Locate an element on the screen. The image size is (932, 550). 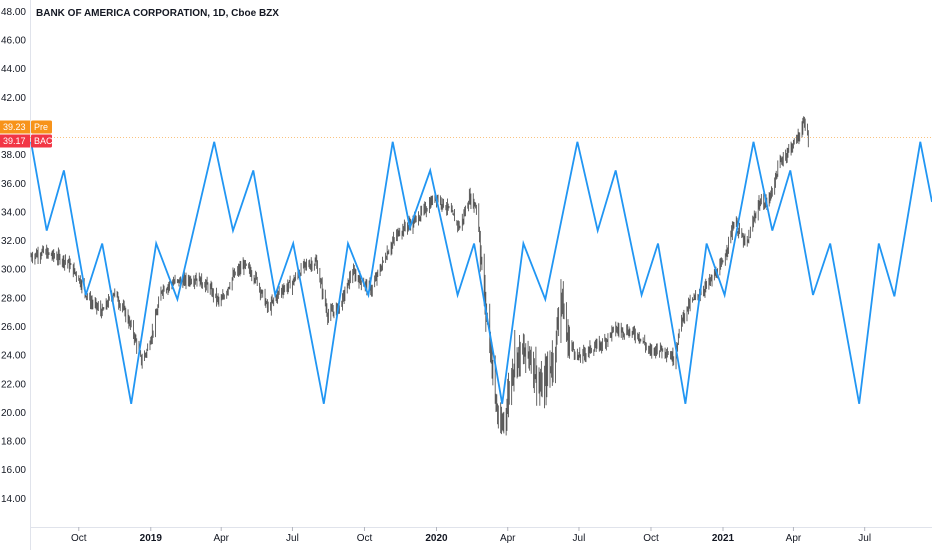
badge-tag: Pre is located at coordinates (41, 127).